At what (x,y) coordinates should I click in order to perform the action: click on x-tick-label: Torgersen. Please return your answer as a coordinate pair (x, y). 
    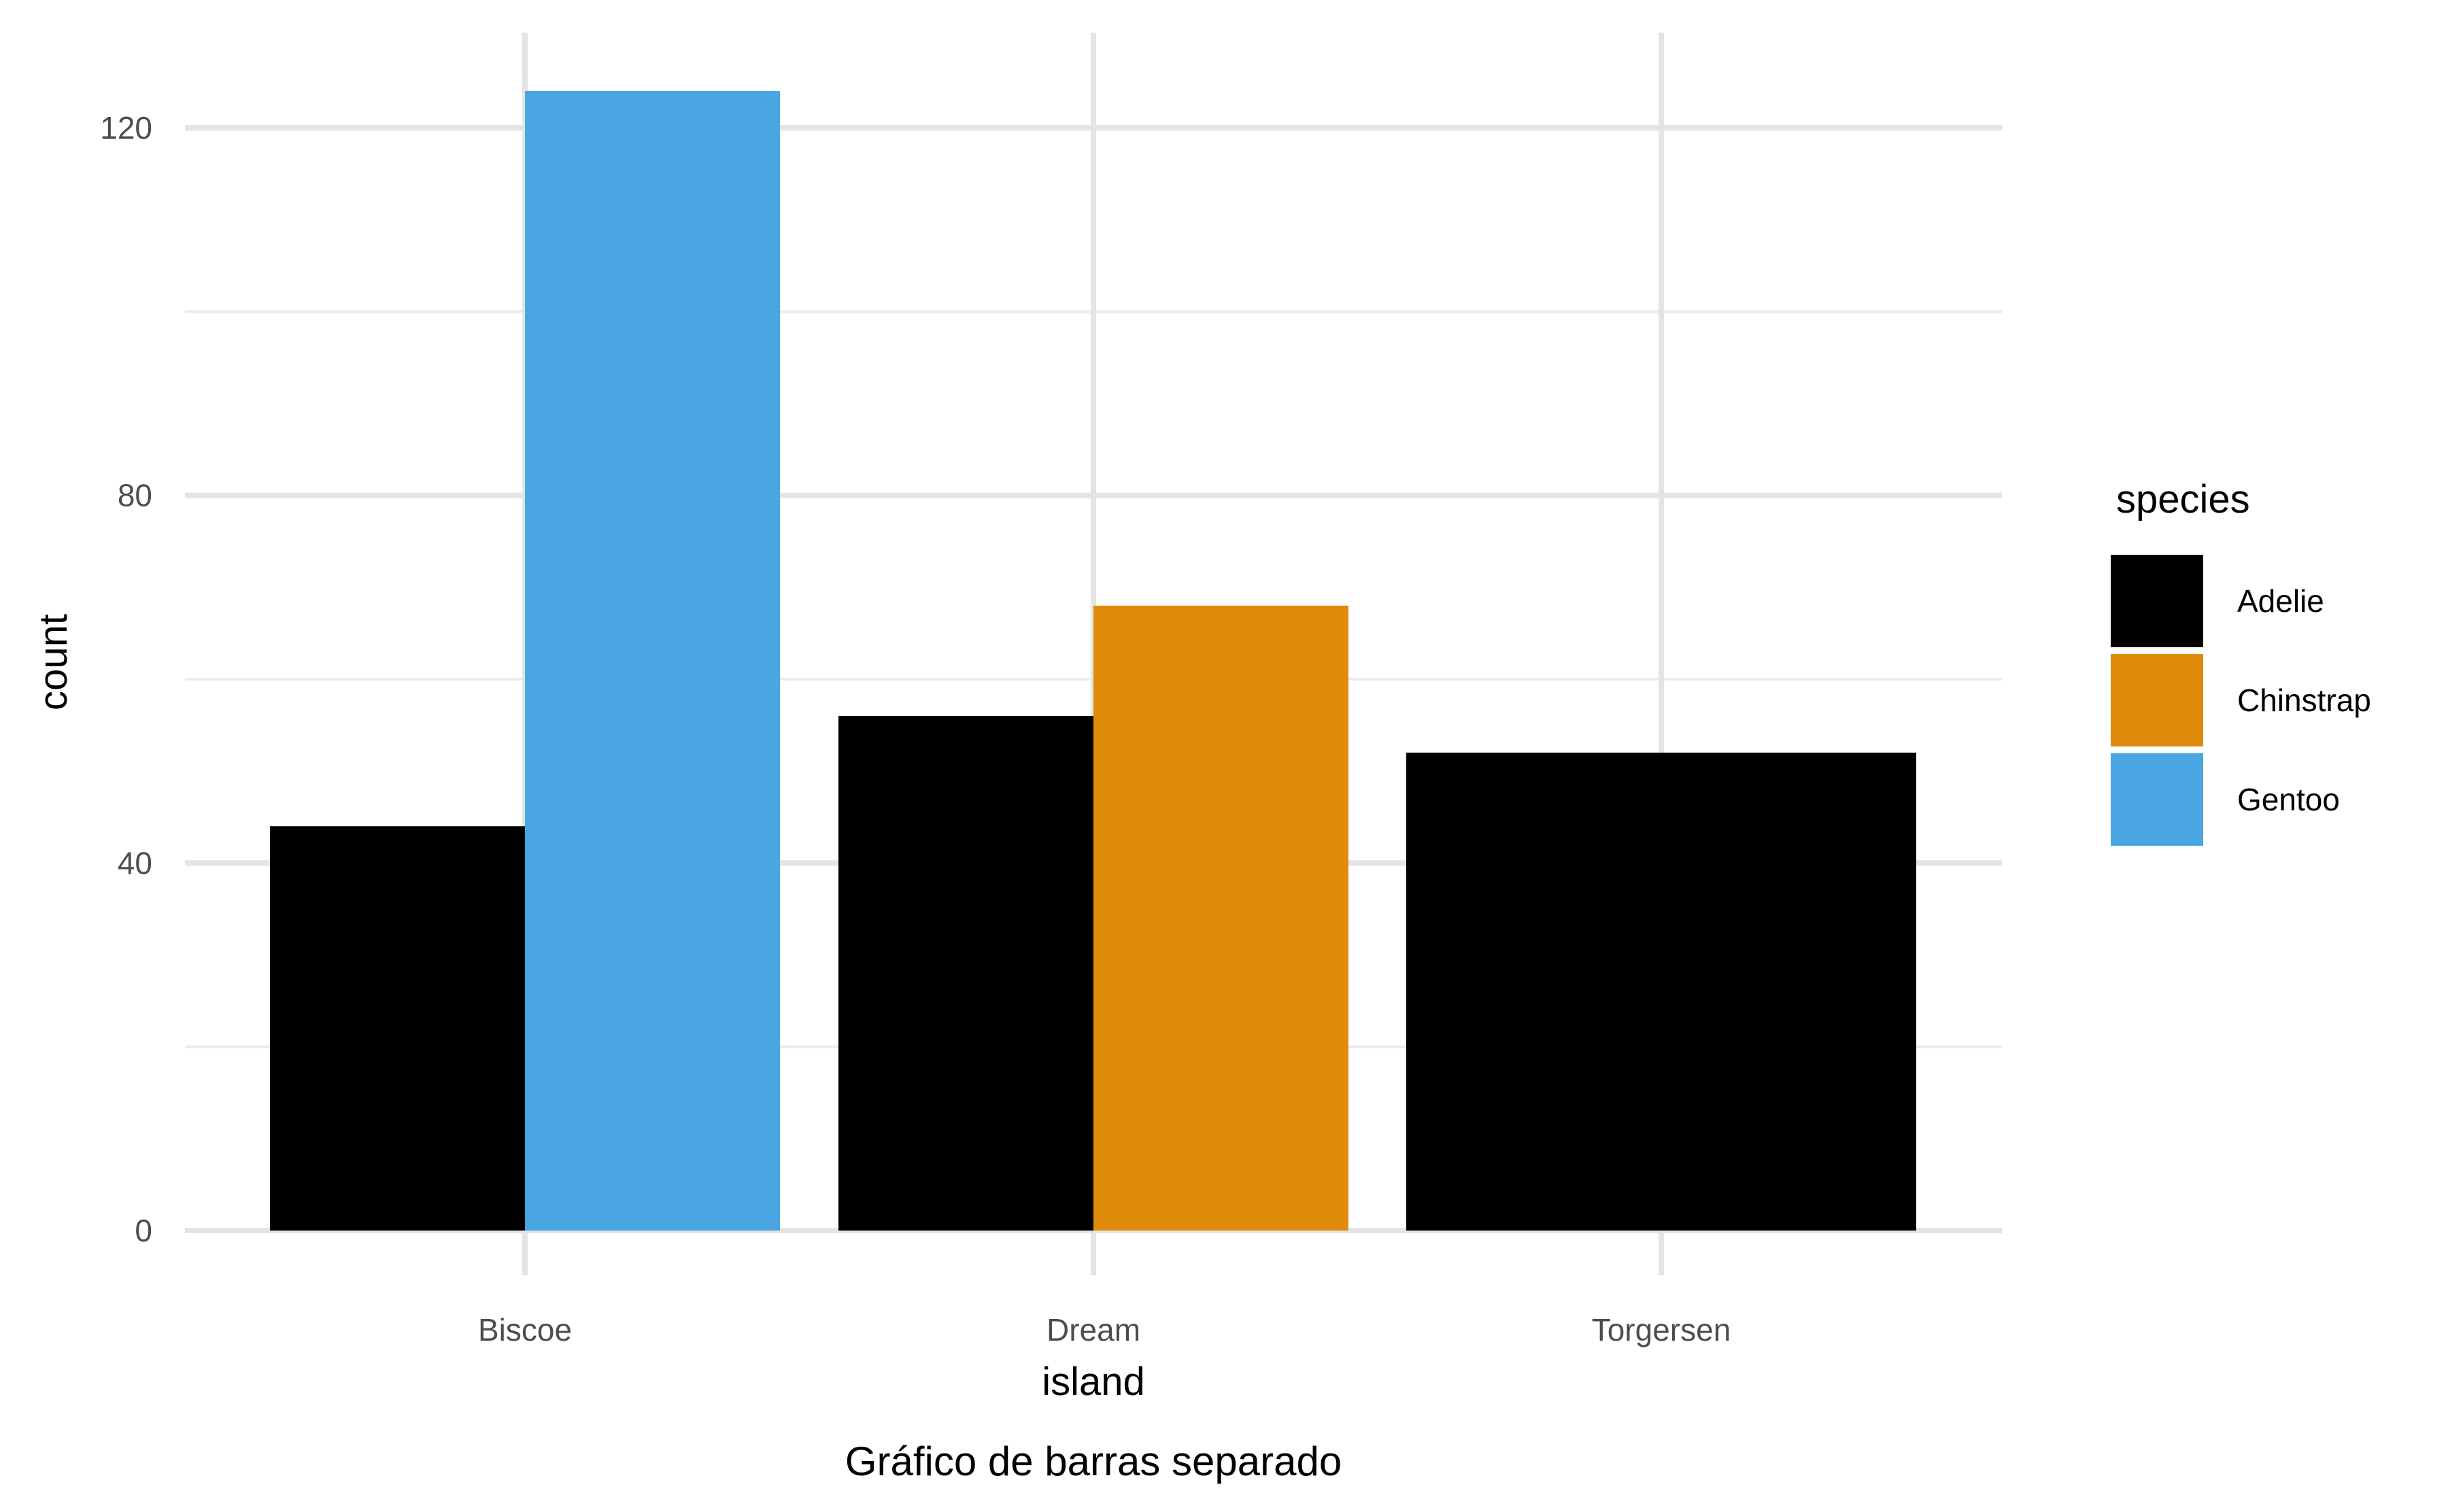
    Looking at the image, I should click on (1662, 1329).